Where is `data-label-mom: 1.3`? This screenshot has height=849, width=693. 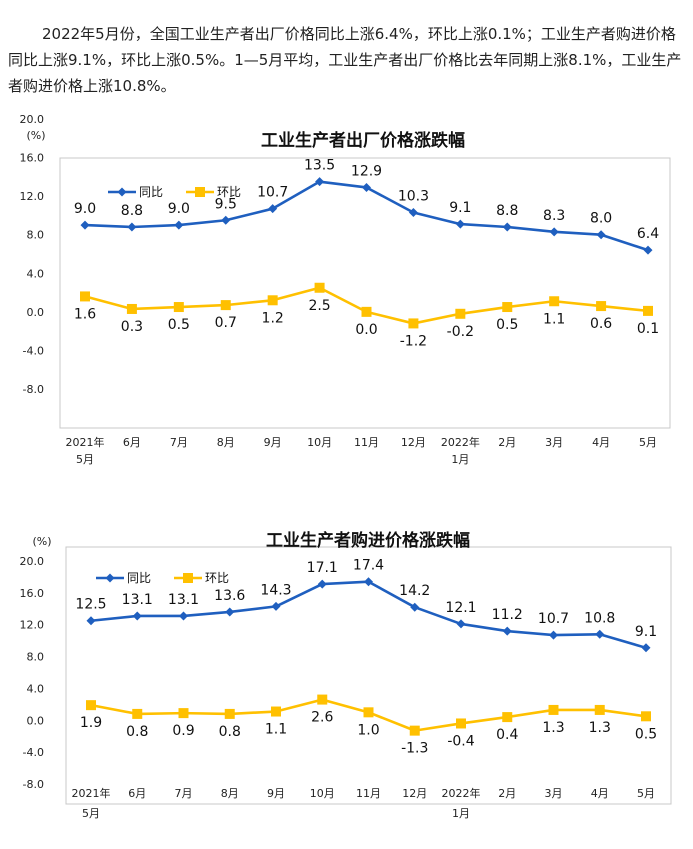 data-label-mom: 1.3 is located at coordinates (600, 728).